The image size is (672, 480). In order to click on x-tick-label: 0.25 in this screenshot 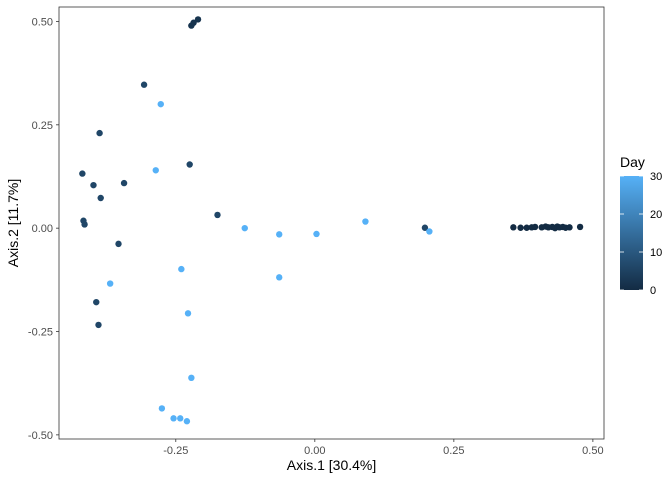, I will do `click(453, 451)`.